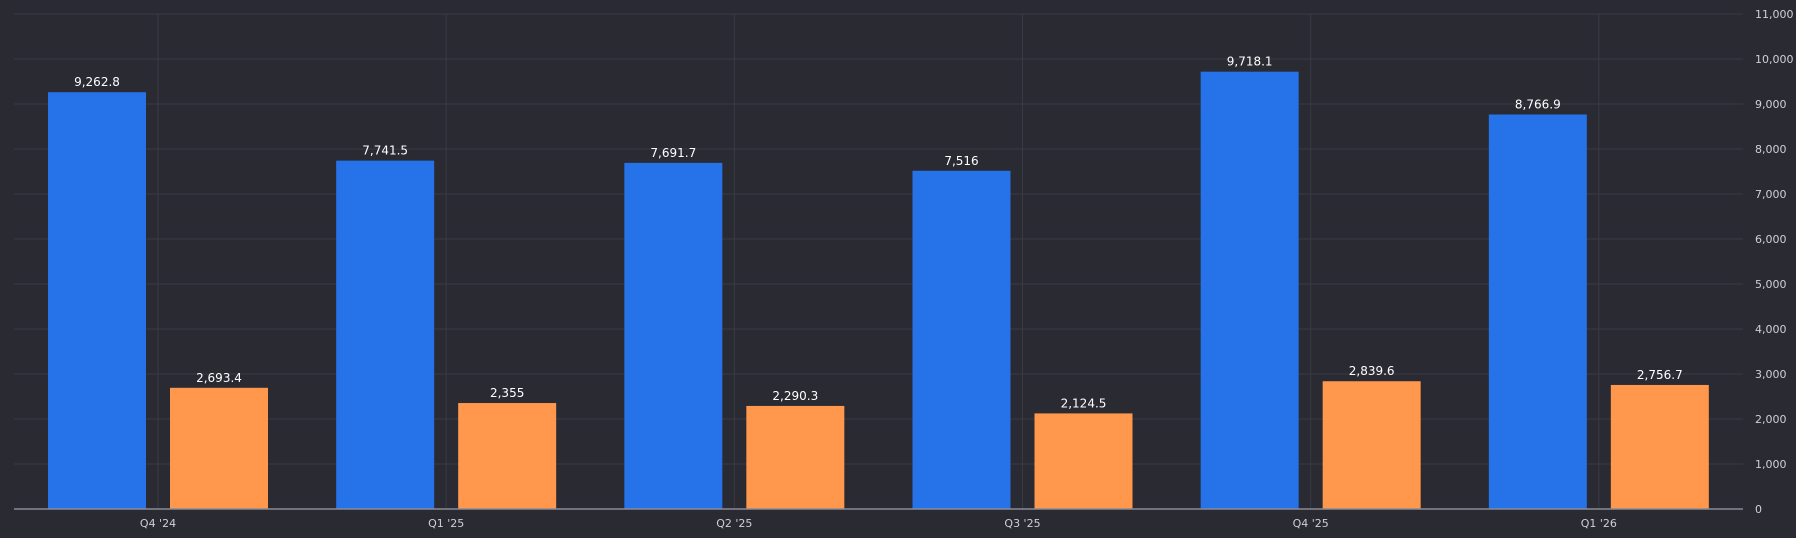 Image resolution: width=1796 pixels, height=538 pixels. I want to click on x-tick-label: Q2 '25, so click(734, 523).